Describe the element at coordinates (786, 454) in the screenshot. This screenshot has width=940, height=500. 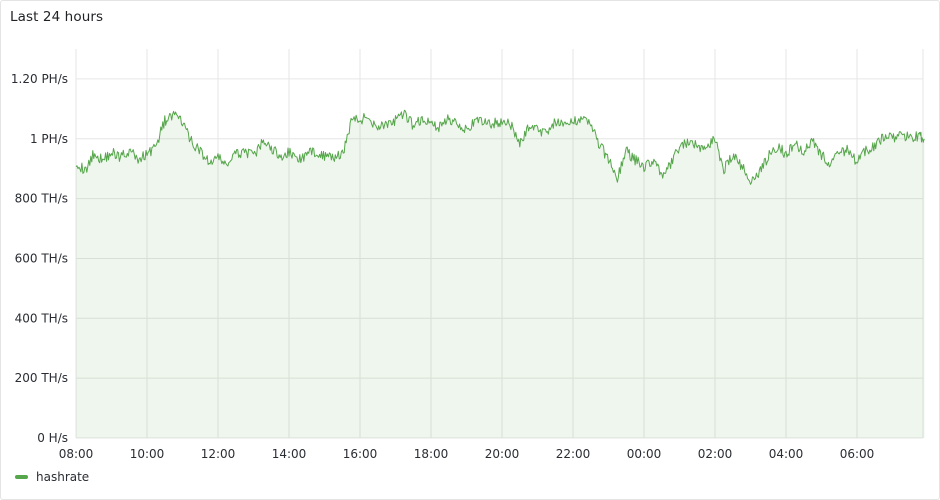
I see `x-tick-label: 04:00` at that location.